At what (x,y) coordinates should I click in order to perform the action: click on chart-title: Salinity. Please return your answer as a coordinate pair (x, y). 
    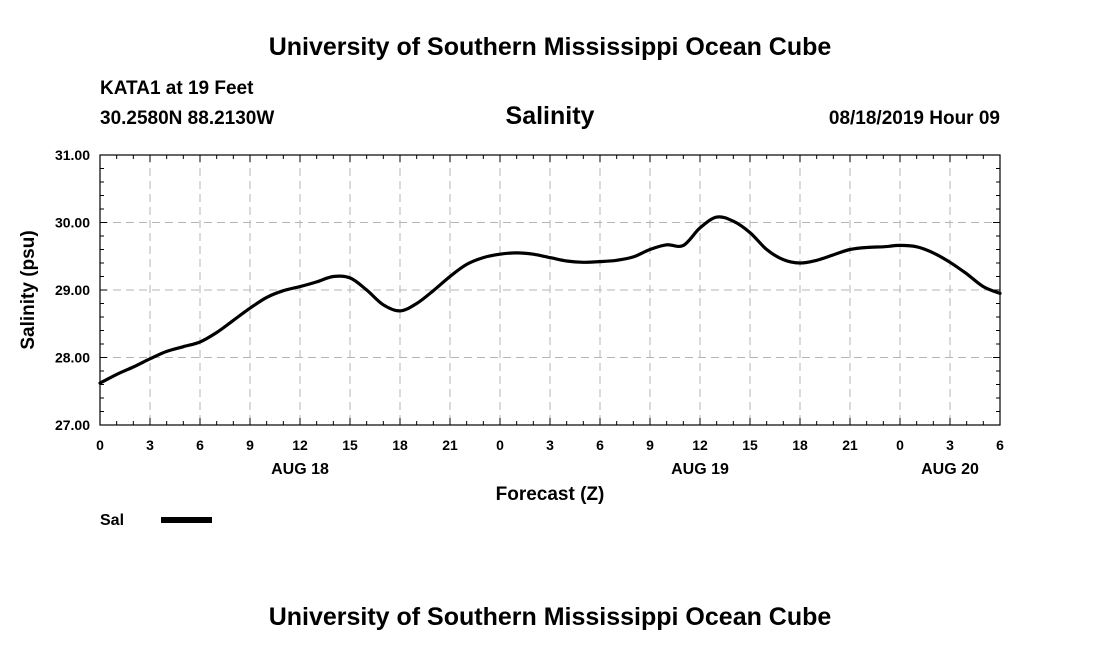
    Looking at the image, I should click on (550, 116).